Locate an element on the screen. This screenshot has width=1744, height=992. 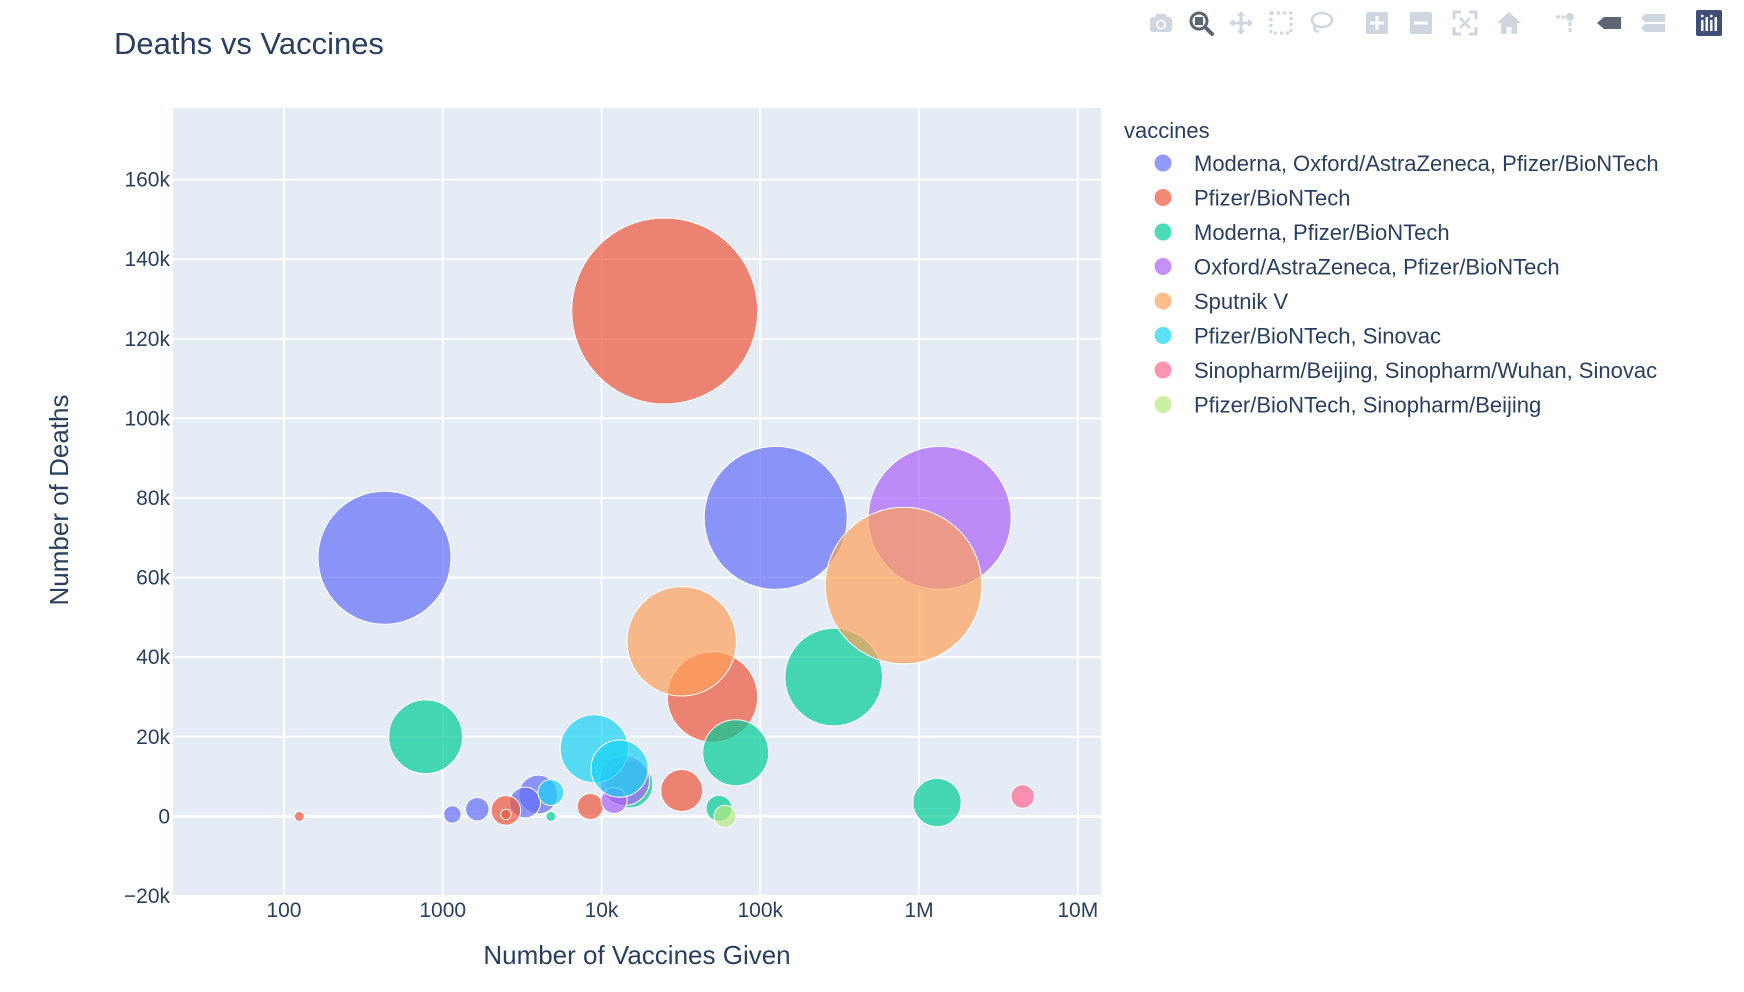
legend-item-label: Moderna, Pfizer/BioNTech is located at coordinates (1322, 232).